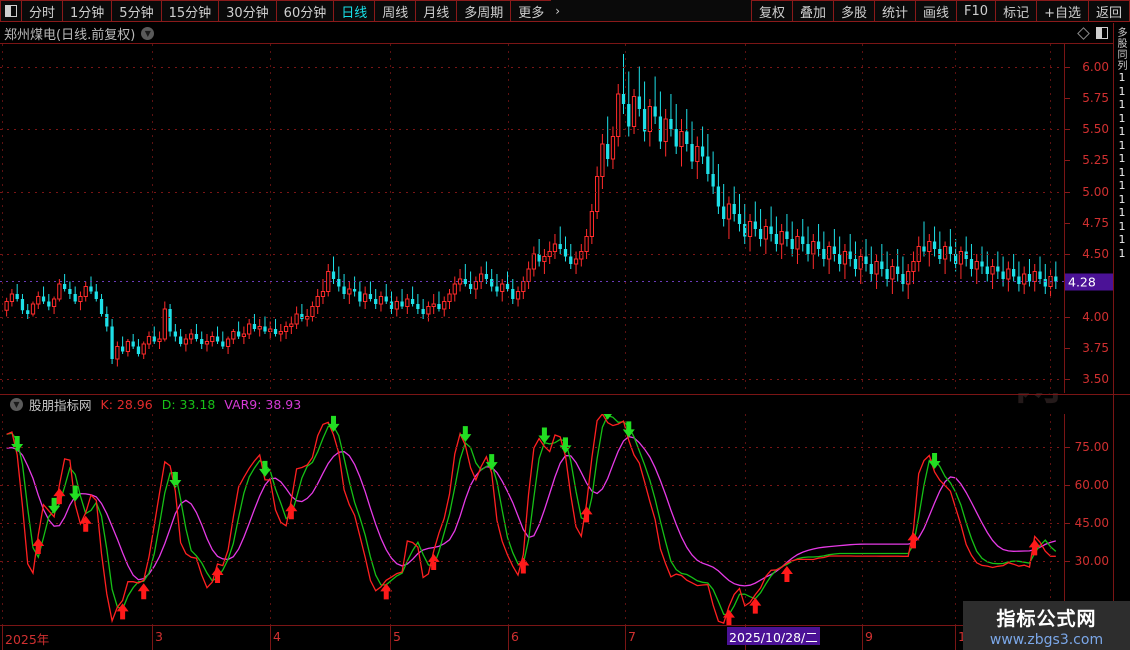 Image resolution: width=1130 pixels, height=650 pixels. I want to click on period-more: 更多, so click(531, 11).